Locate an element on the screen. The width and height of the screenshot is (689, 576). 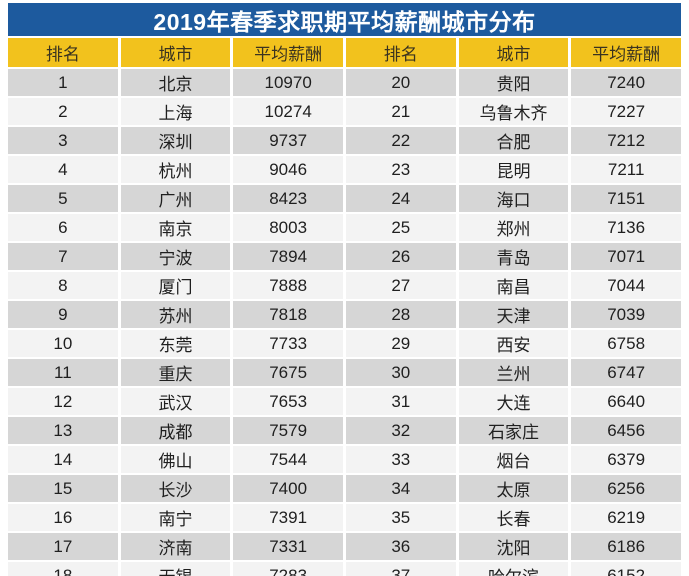
table-cell: 7227 is located at coordinates (626, 111).